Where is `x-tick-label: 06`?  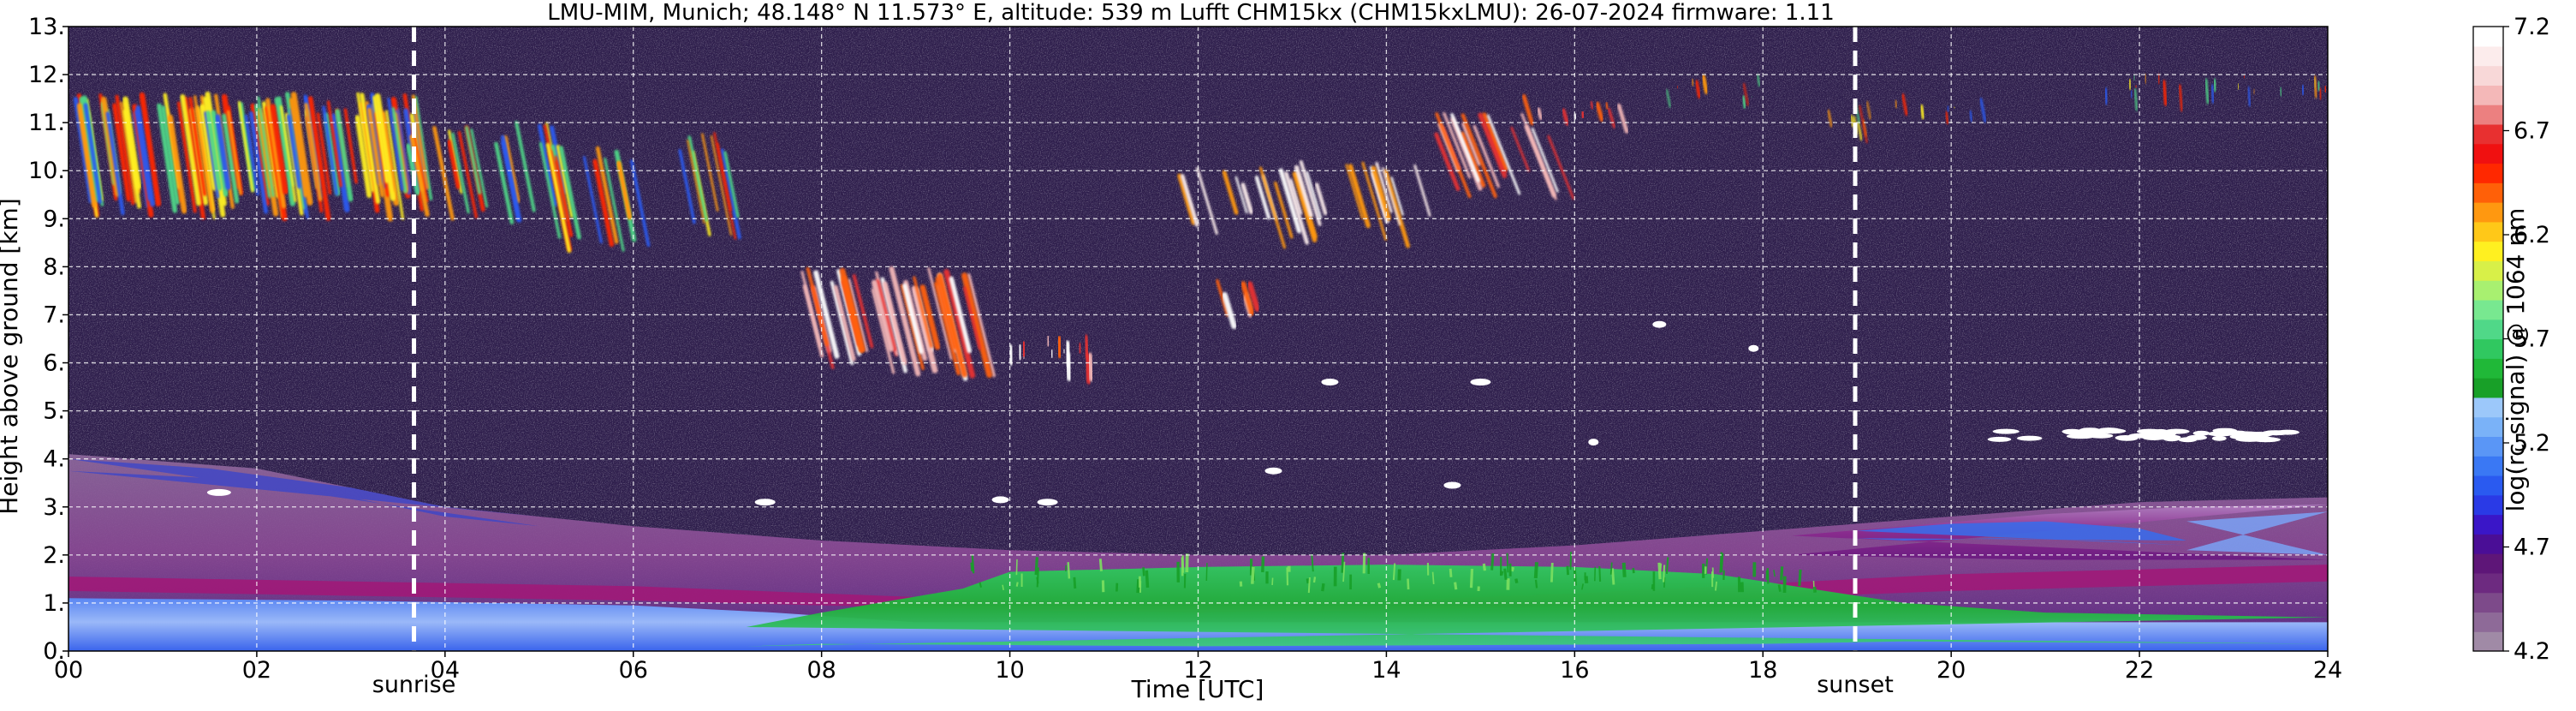
x-tick-label: 06 is located at coordinates (633, 670).